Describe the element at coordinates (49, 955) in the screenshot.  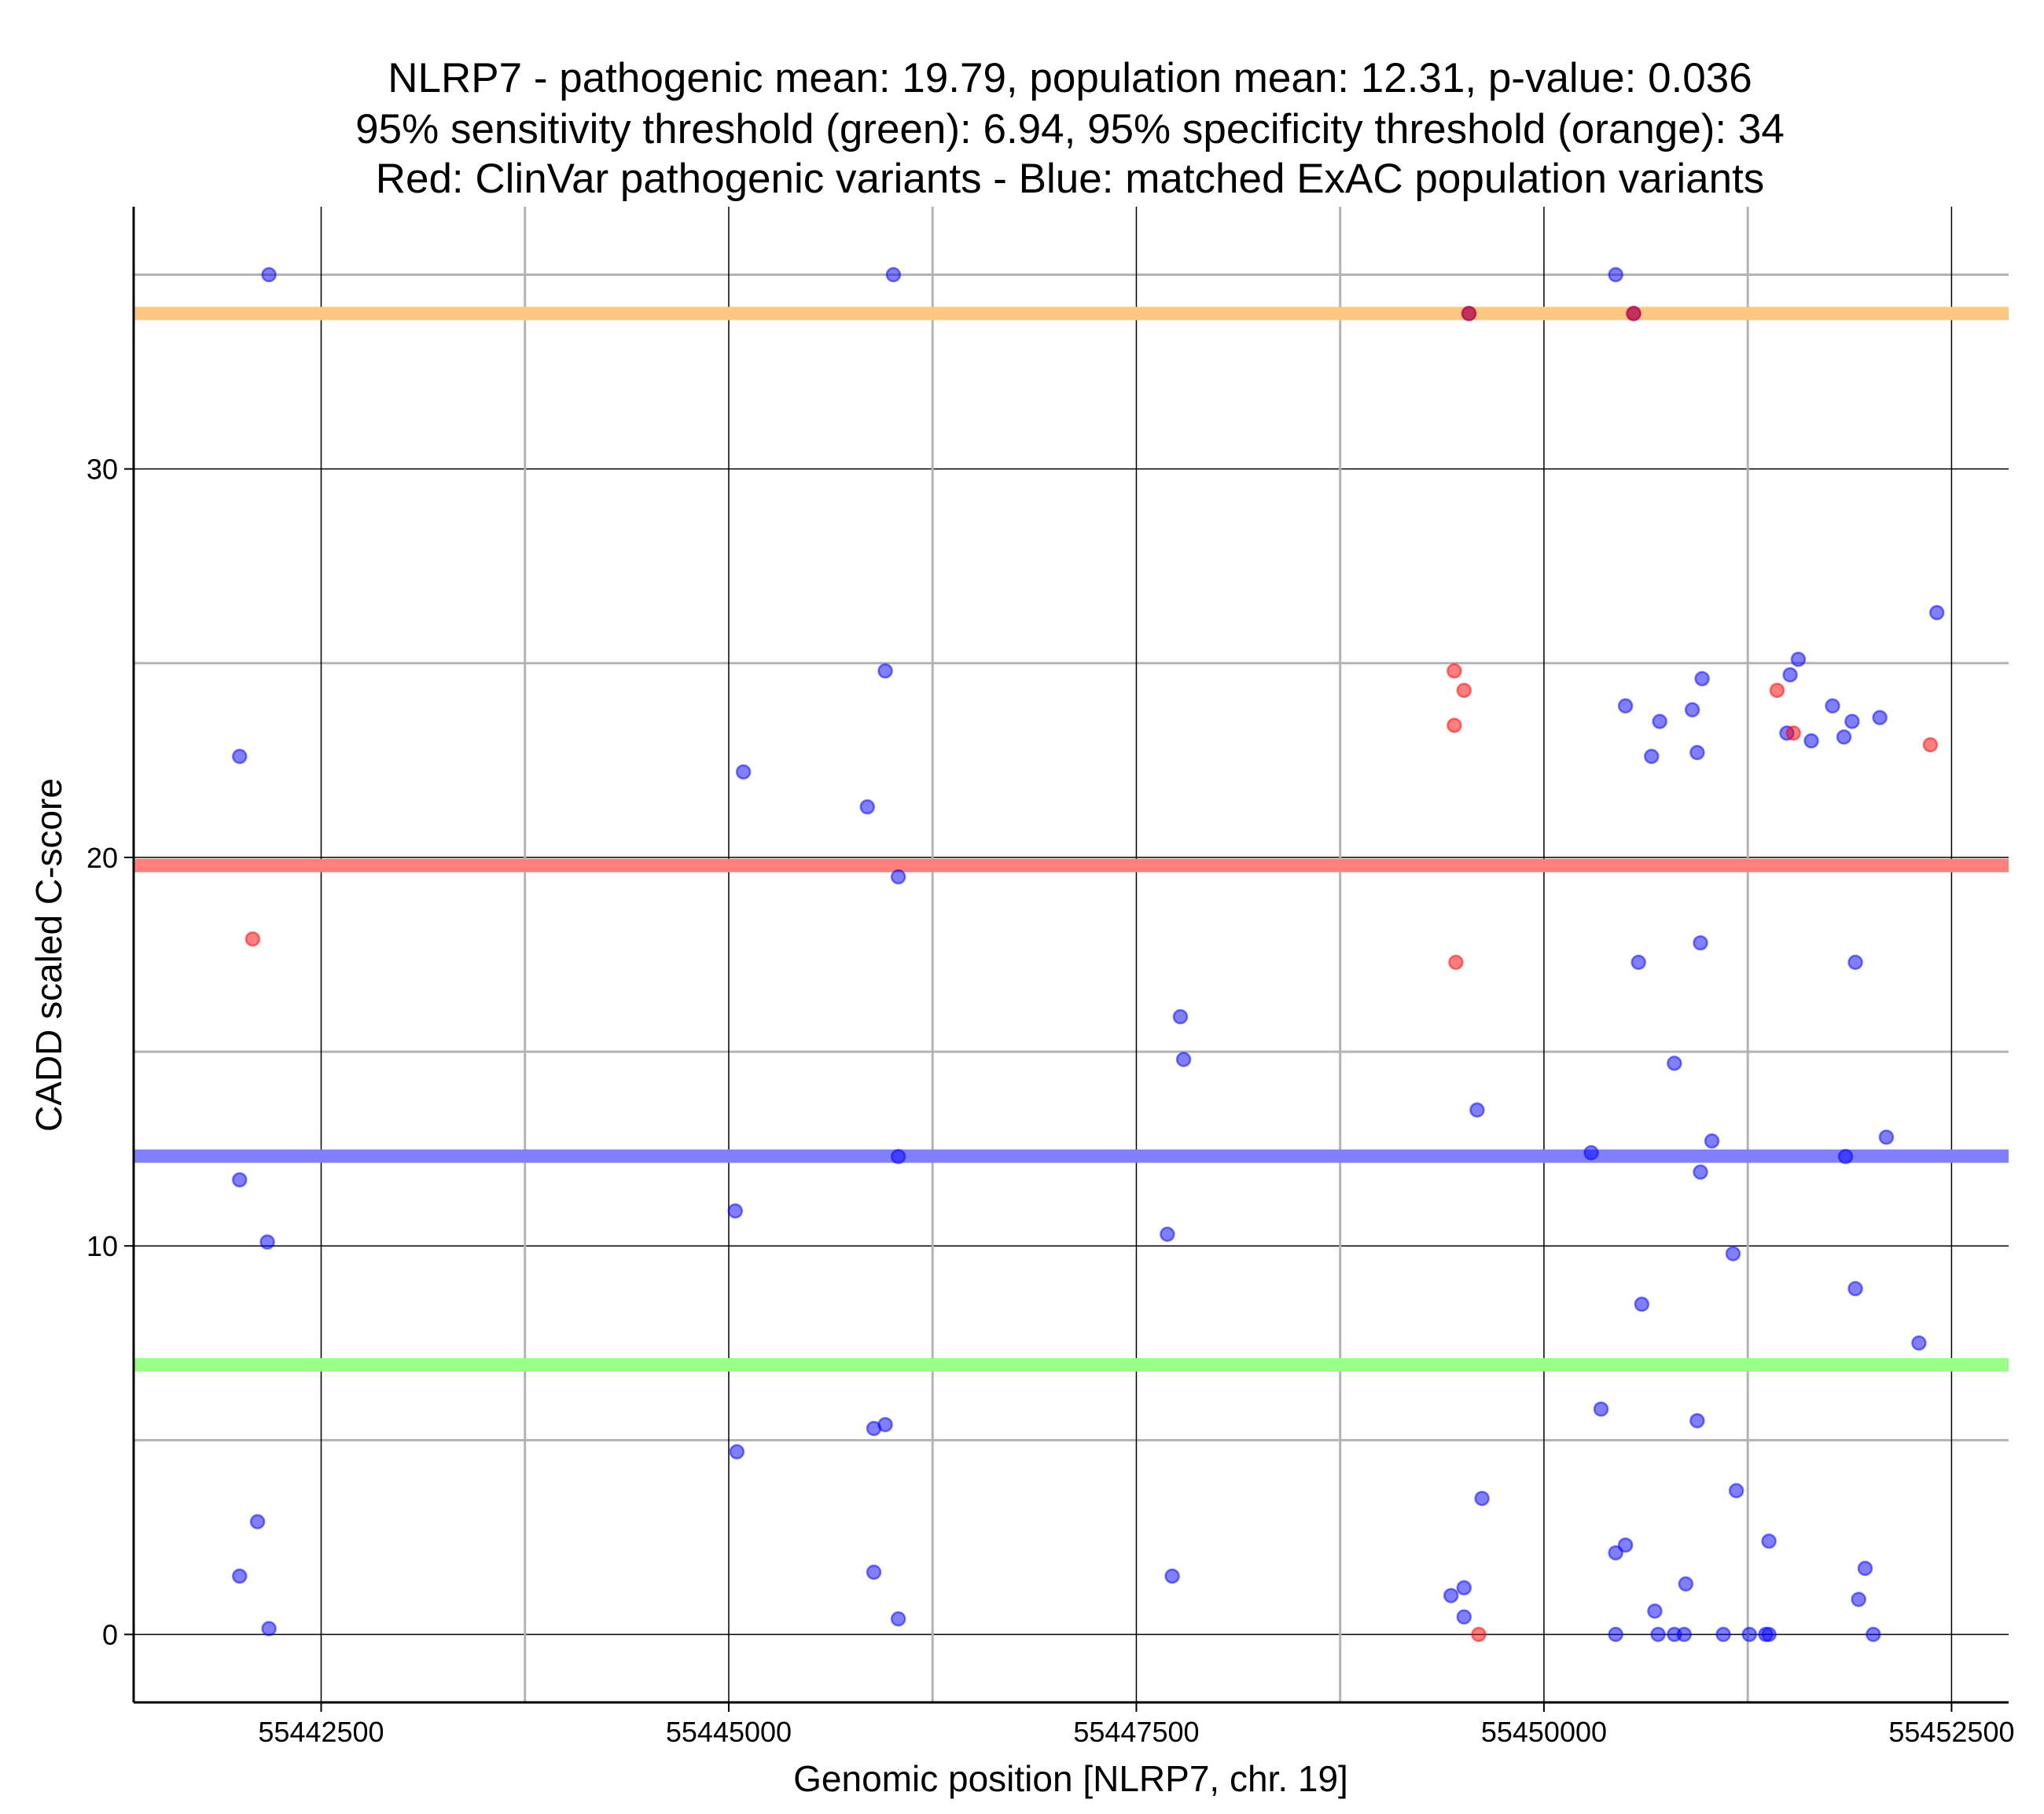
I see `y-axis-title: CADD scaled C-score` at that location.